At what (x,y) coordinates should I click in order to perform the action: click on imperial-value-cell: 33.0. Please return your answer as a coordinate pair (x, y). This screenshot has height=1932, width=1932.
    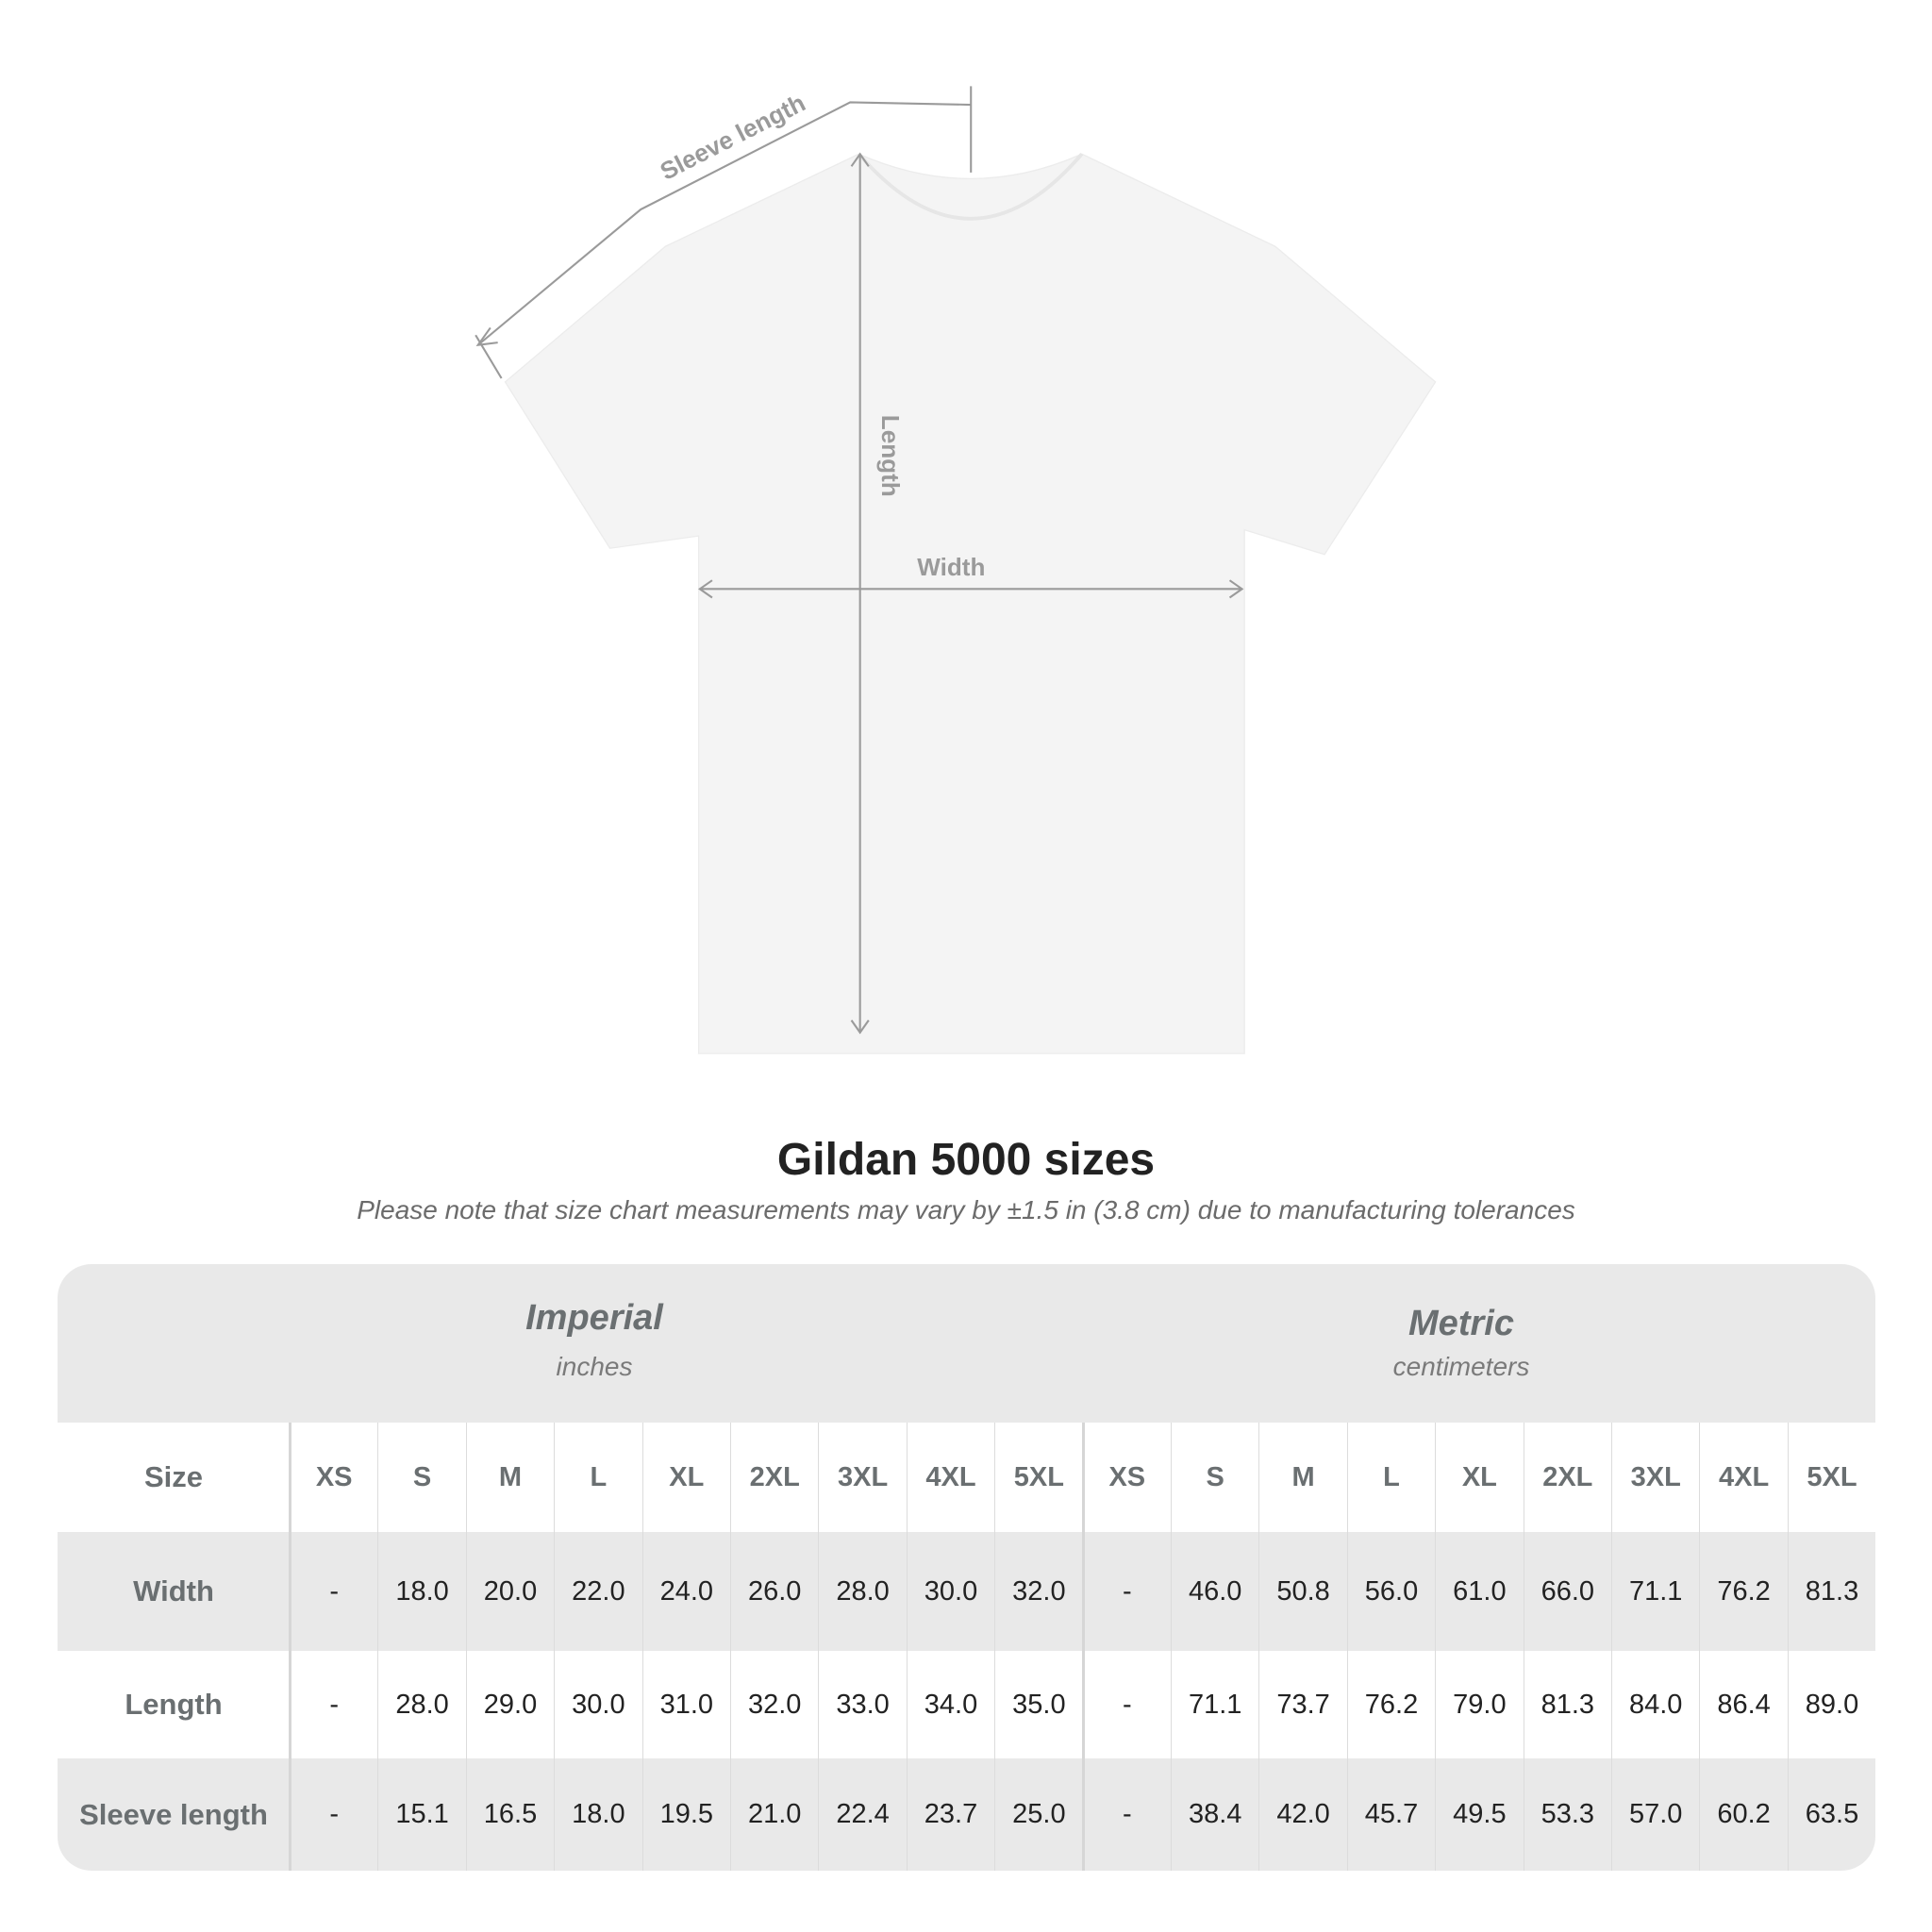
    Looking at the image, I should click on (862, 1704).